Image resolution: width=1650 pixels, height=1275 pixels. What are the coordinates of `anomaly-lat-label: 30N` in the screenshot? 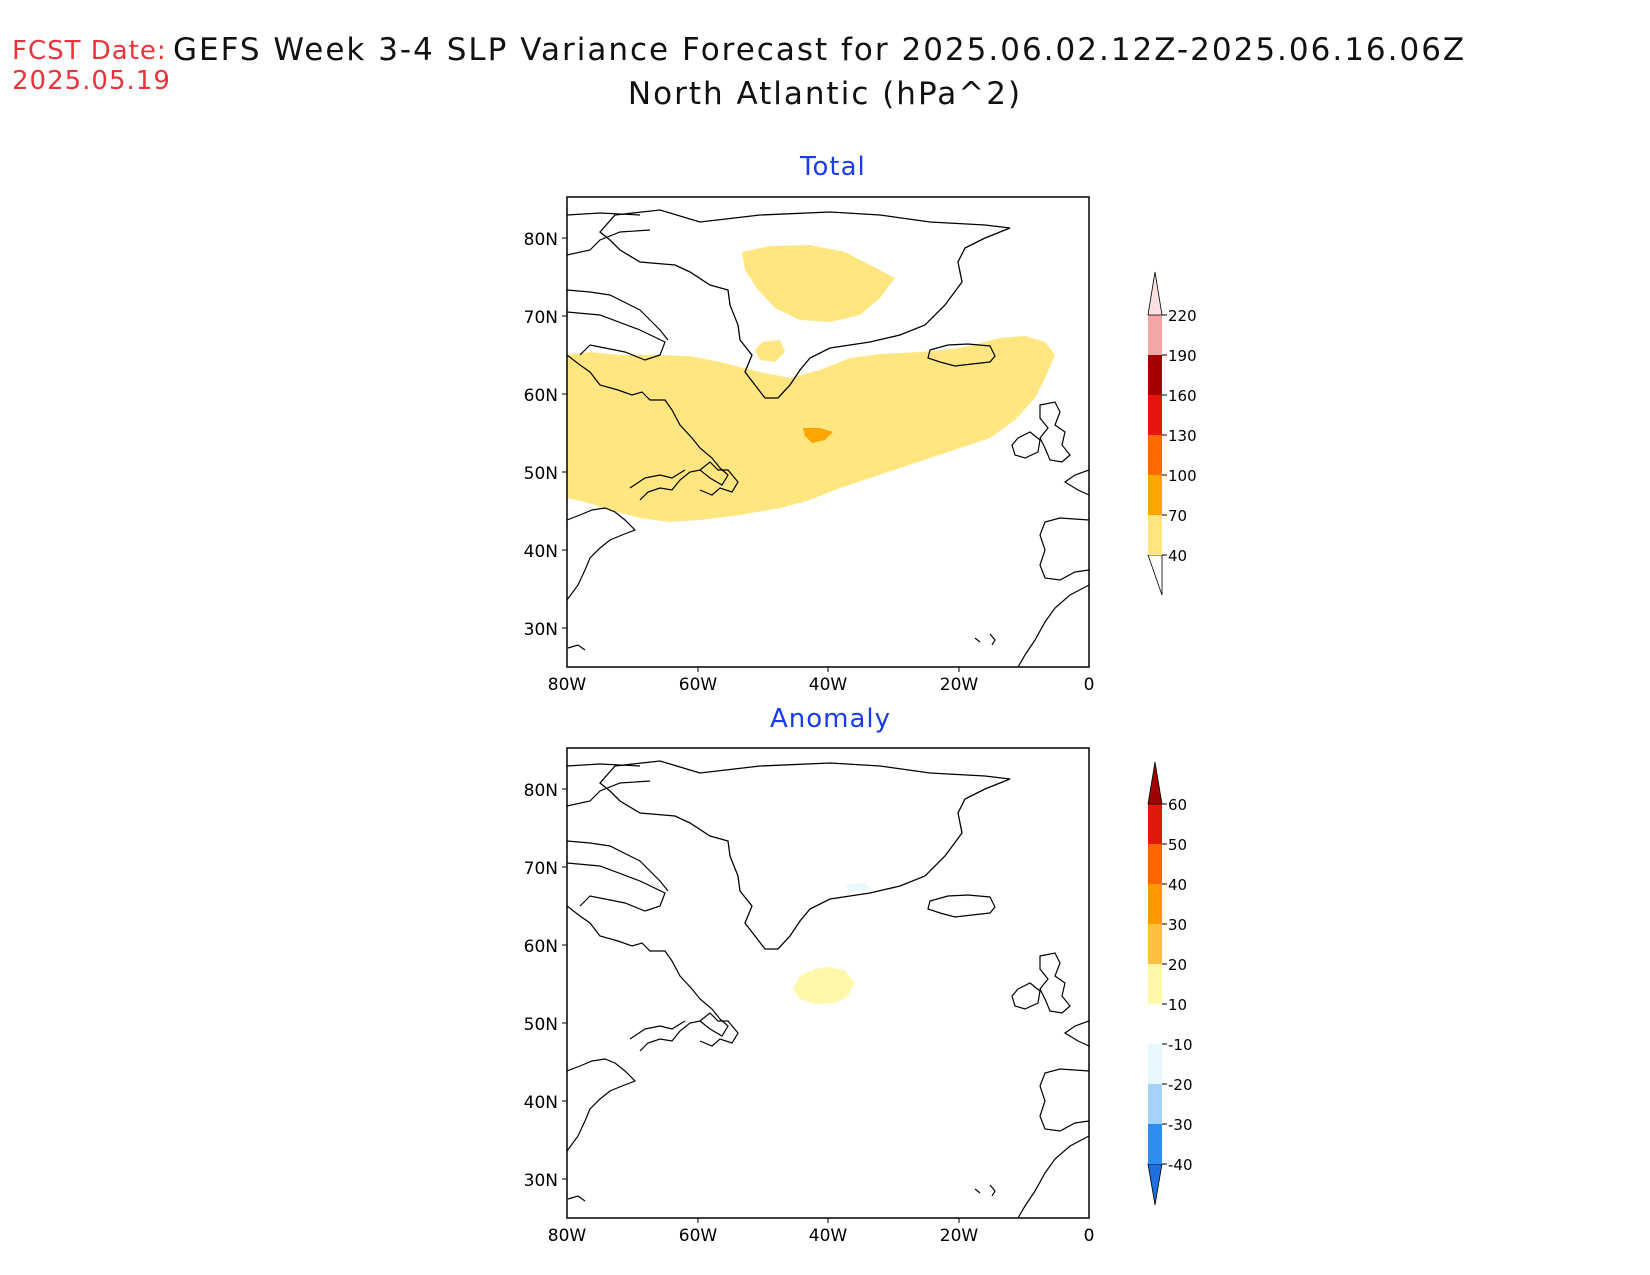 It's located at (541, 1181).